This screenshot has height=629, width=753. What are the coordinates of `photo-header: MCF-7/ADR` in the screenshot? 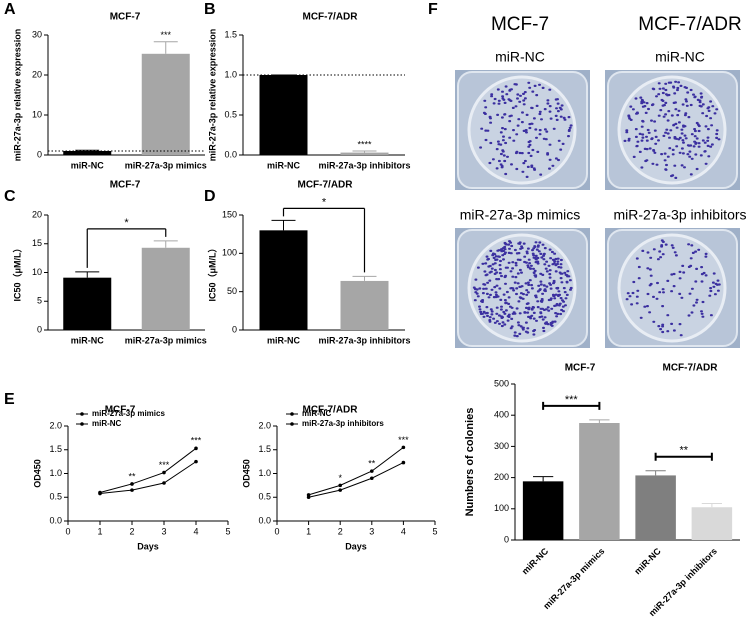 It's located at (689, 24).